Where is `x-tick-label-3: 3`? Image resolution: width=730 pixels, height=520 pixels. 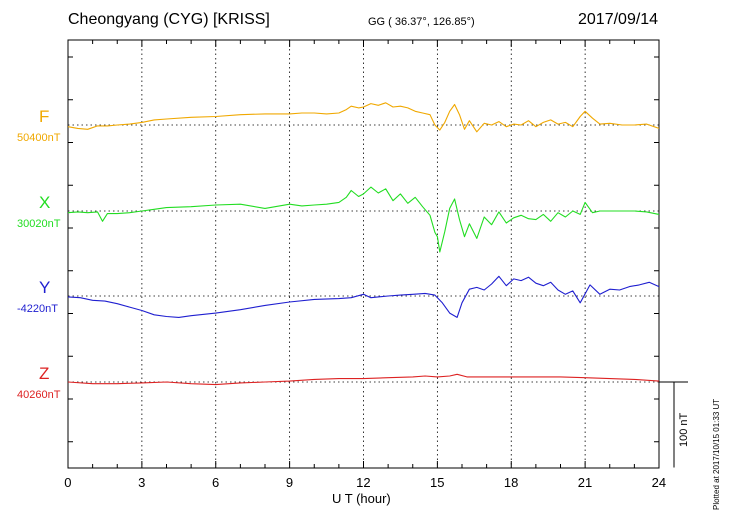
x-tick-label-3: 3 is located at coordinates (142, 482).